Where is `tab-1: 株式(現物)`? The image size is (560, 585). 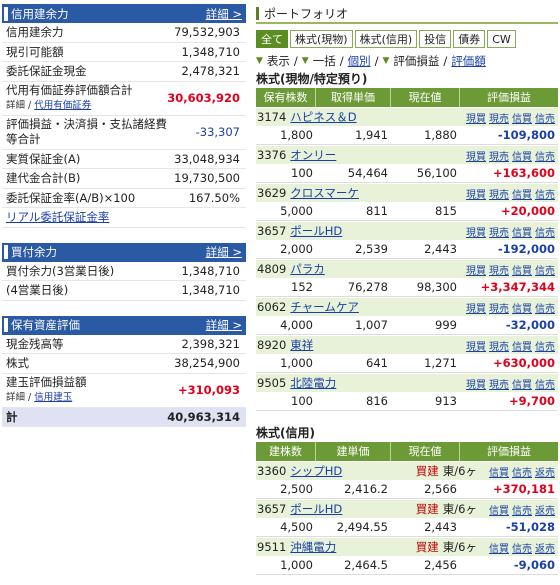
tab-1: 株式(現物) is located at coordinates (321, 39).